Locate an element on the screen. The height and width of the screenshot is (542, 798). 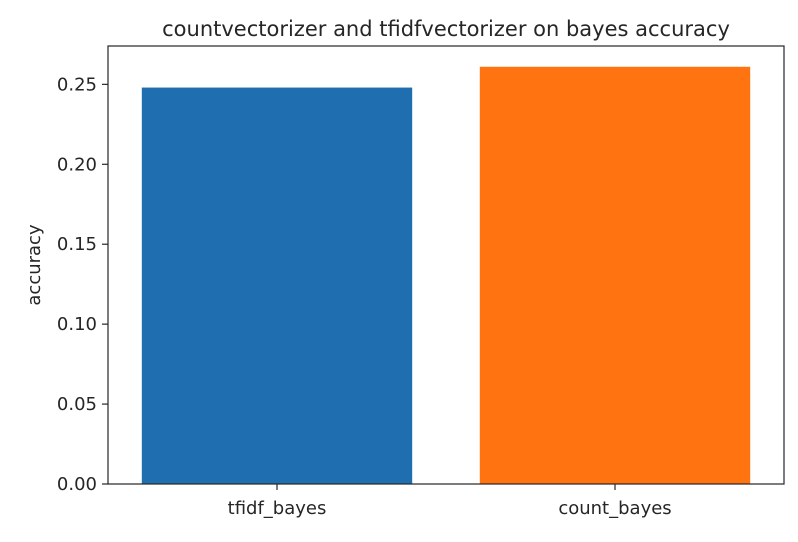
x-tick-label: tfidf_bayes is located at coordinates (277, 508).